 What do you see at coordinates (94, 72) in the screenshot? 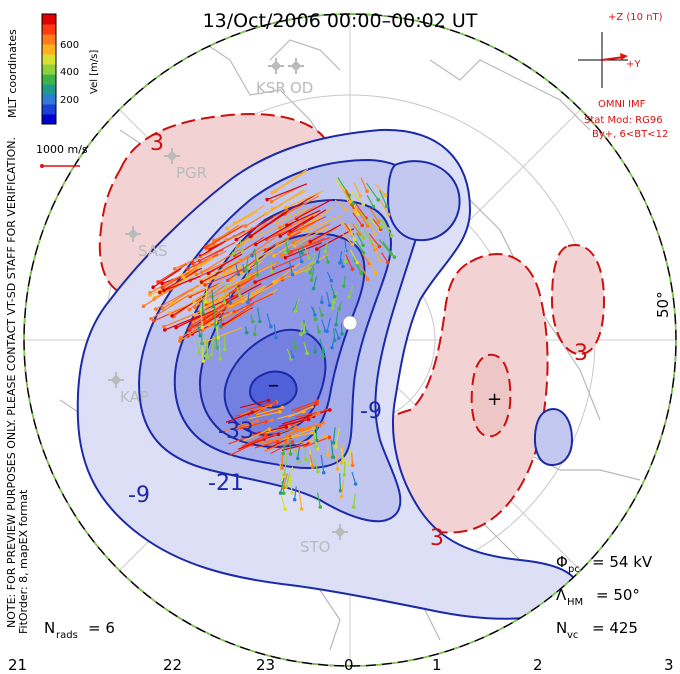
I see `colorbar-label: Vel [m/s]` at bounding box center [94, 72].